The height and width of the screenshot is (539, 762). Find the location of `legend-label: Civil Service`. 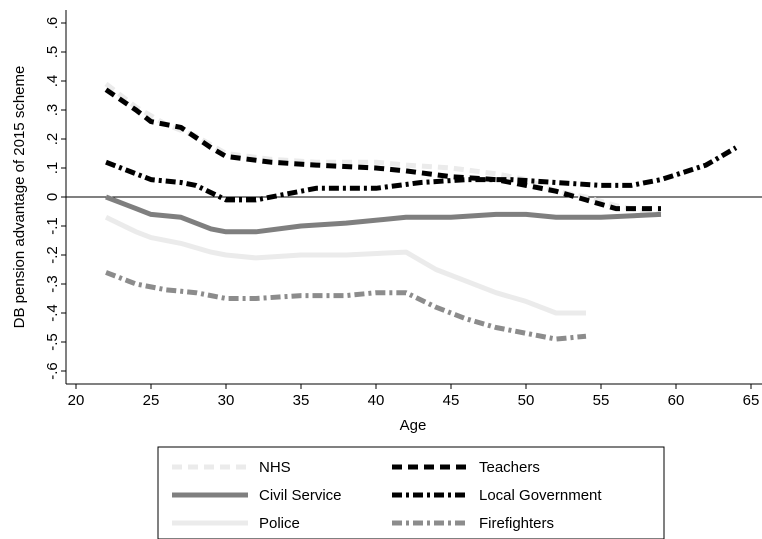

legend-label: Civil Service is located at coordinates (300, 495).